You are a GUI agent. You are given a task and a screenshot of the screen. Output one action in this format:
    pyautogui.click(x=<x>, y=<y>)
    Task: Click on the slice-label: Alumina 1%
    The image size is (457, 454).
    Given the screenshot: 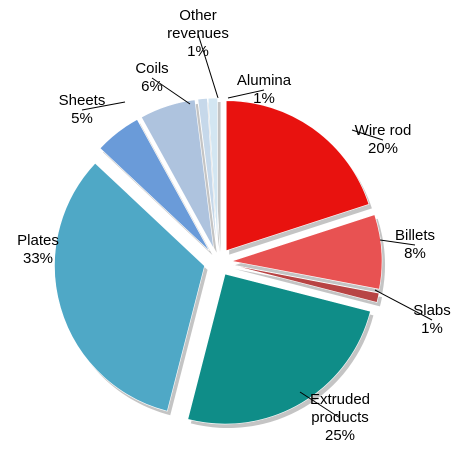 What is the action you would take?
    pyautogui.click(x=264, y=90)
    